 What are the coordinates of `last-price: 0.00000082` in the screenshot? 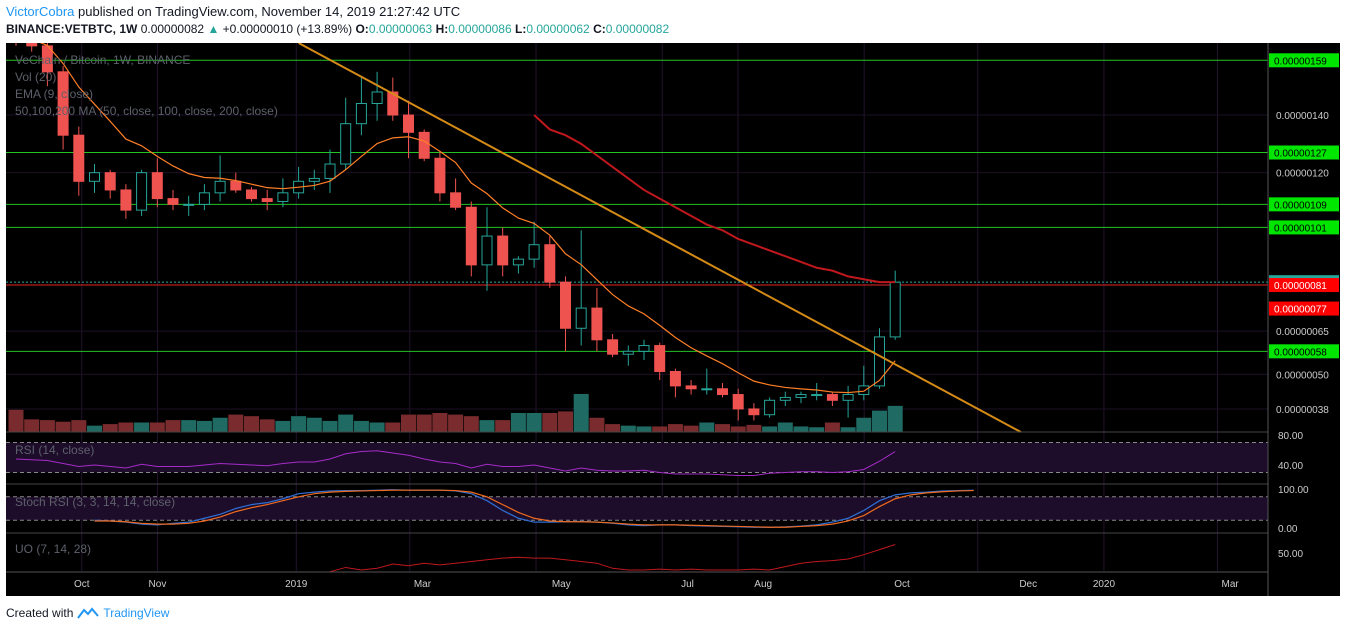 It's located at (172, 29).